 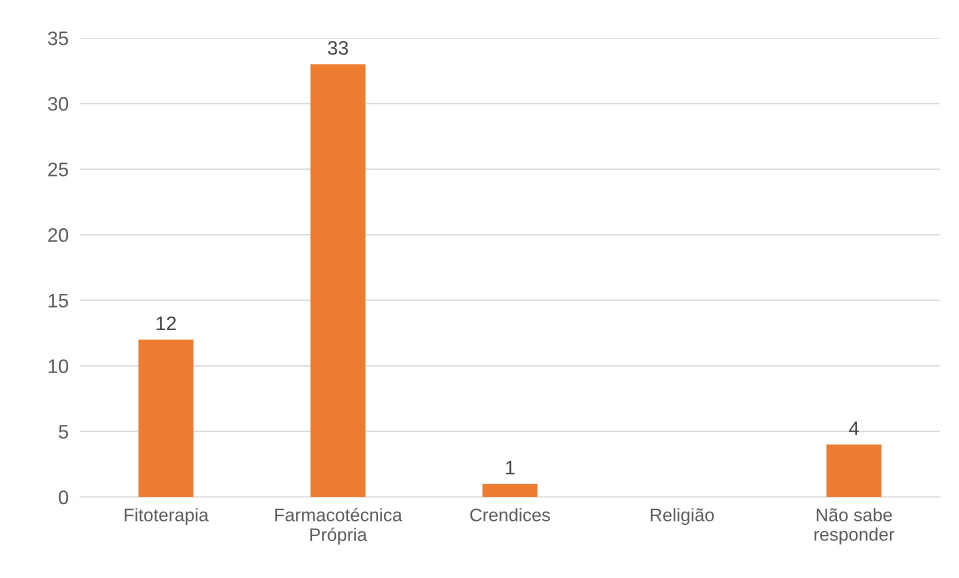 I want to click on x-tick-label: Farmacotécnica Própria, so click(x=338, y=526).